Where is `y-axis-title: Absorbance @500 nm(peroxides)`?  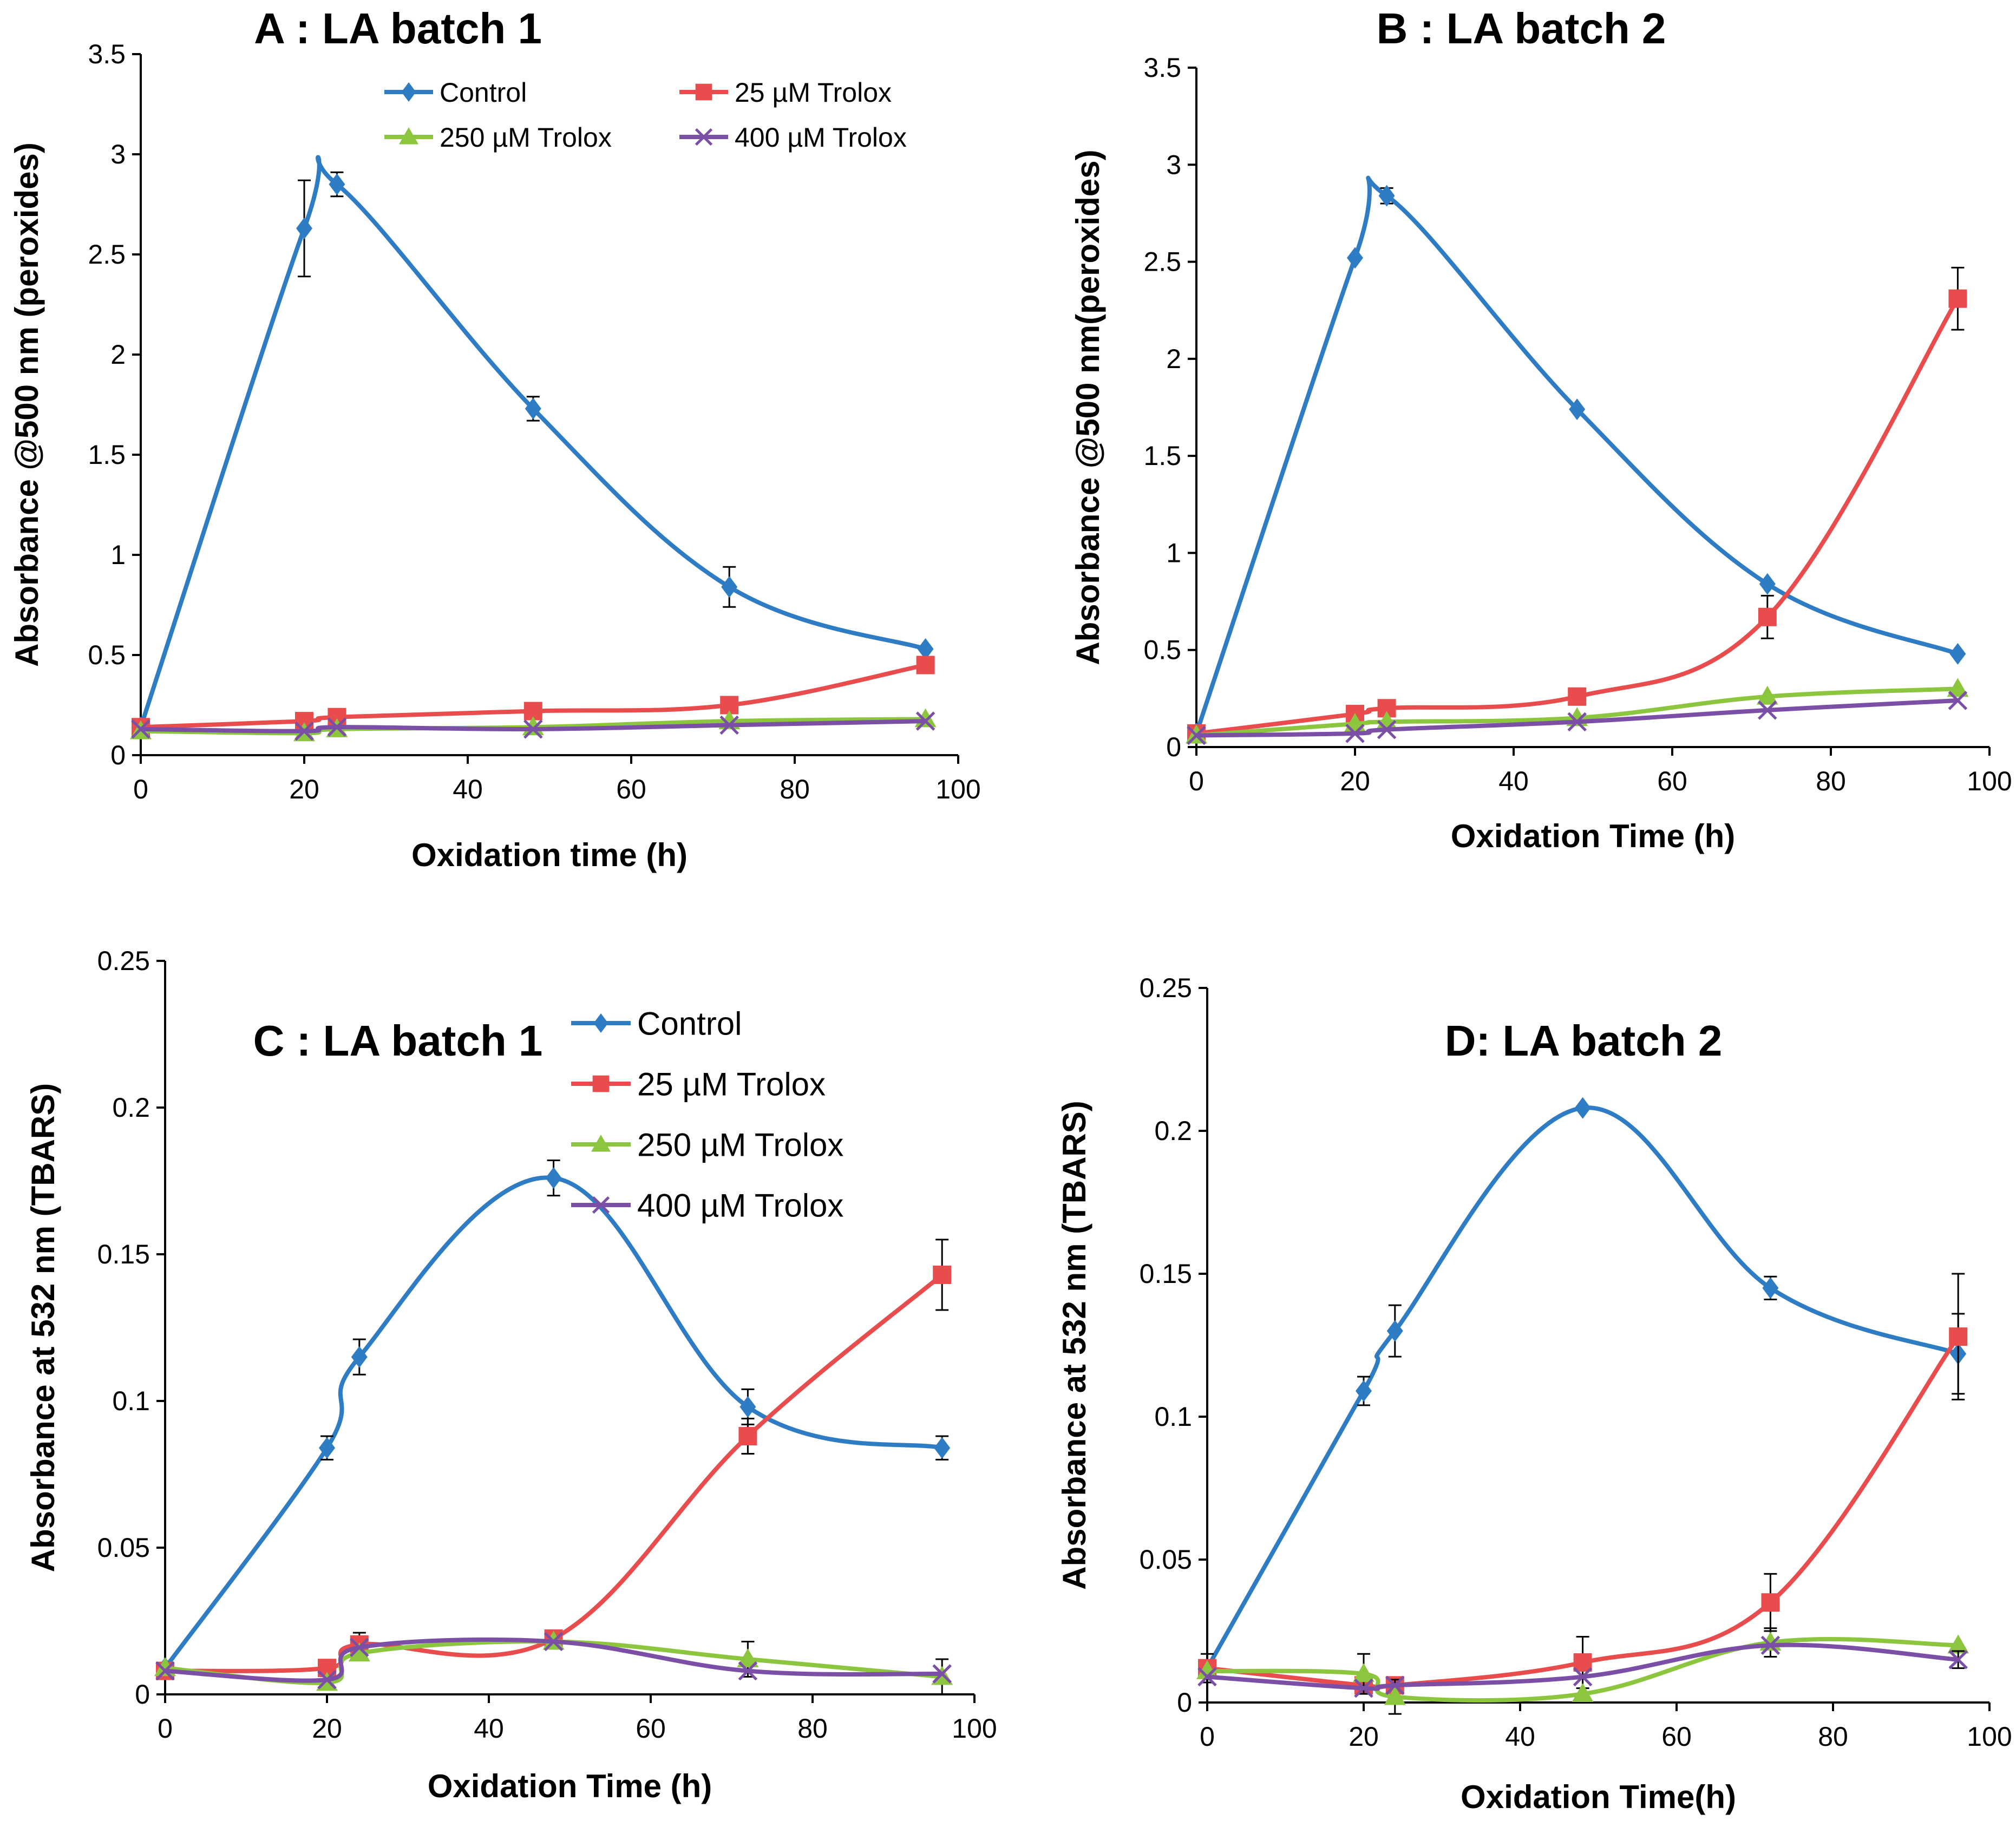
y-axis-title: Absorbance @500 nm(peroxides) is located at coordinates (1088, 407).